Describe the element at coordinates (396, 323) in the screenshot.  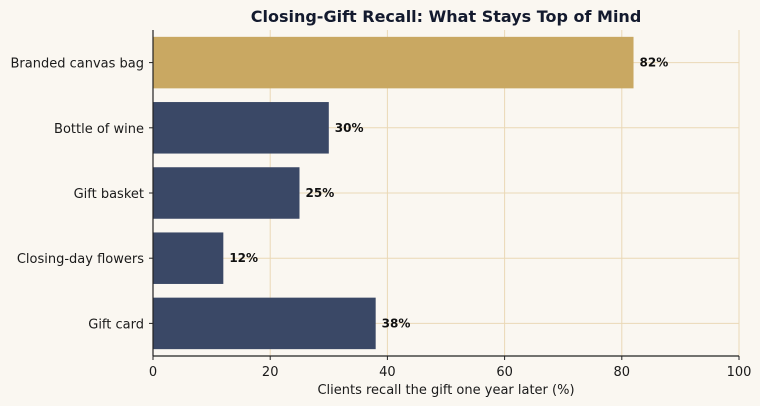
I see `bar-value-label: 38%` at that location.